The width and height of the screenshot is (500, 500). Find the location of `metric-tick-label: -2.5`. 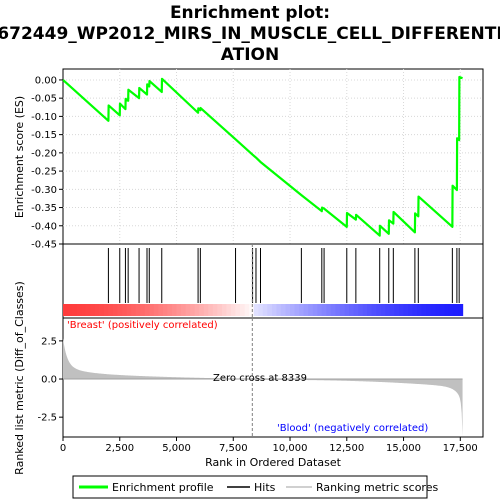

metric-tick-label: -2.5 is located at coordinates (47, 418).